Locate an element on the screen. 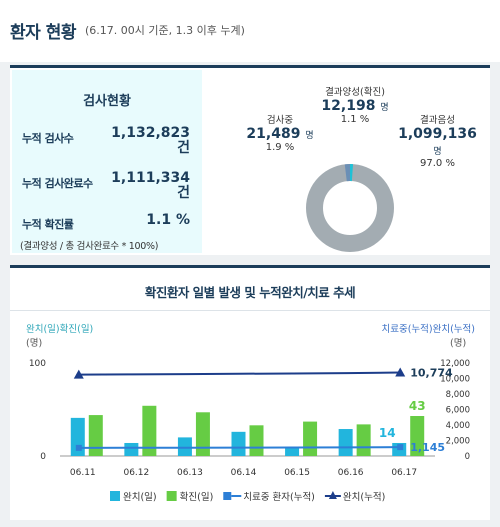 The height and width of the screenshot is (527, 500). title-divider is located at coordinates (250, 310).